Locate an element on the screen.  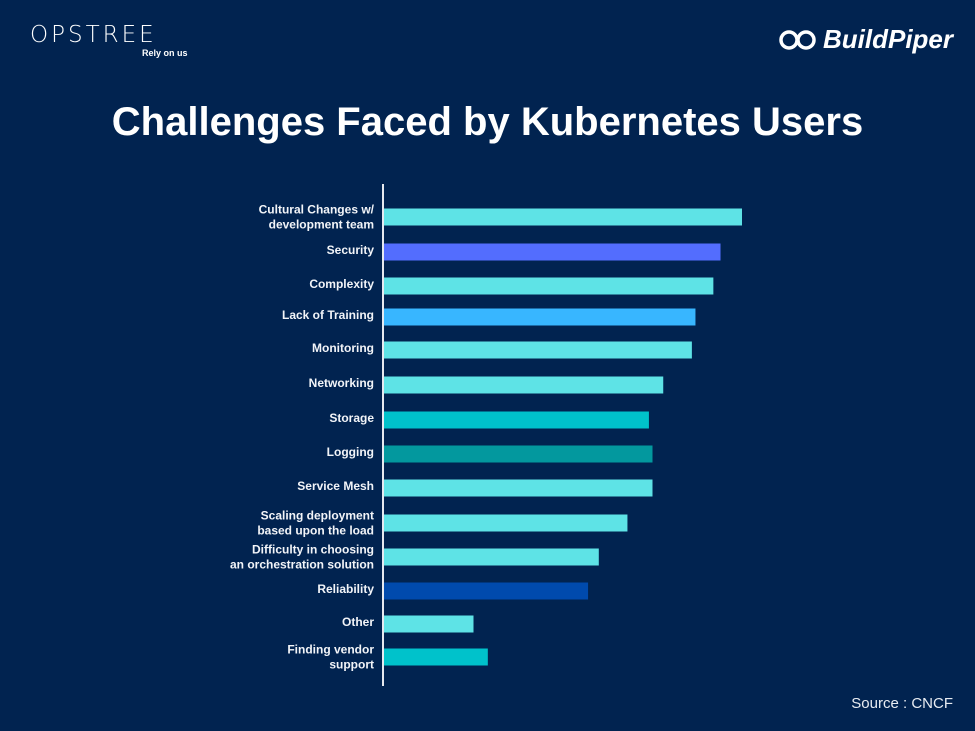
opstree-logo: OPSTREE Rely on us is located at coordinates (109, 40).